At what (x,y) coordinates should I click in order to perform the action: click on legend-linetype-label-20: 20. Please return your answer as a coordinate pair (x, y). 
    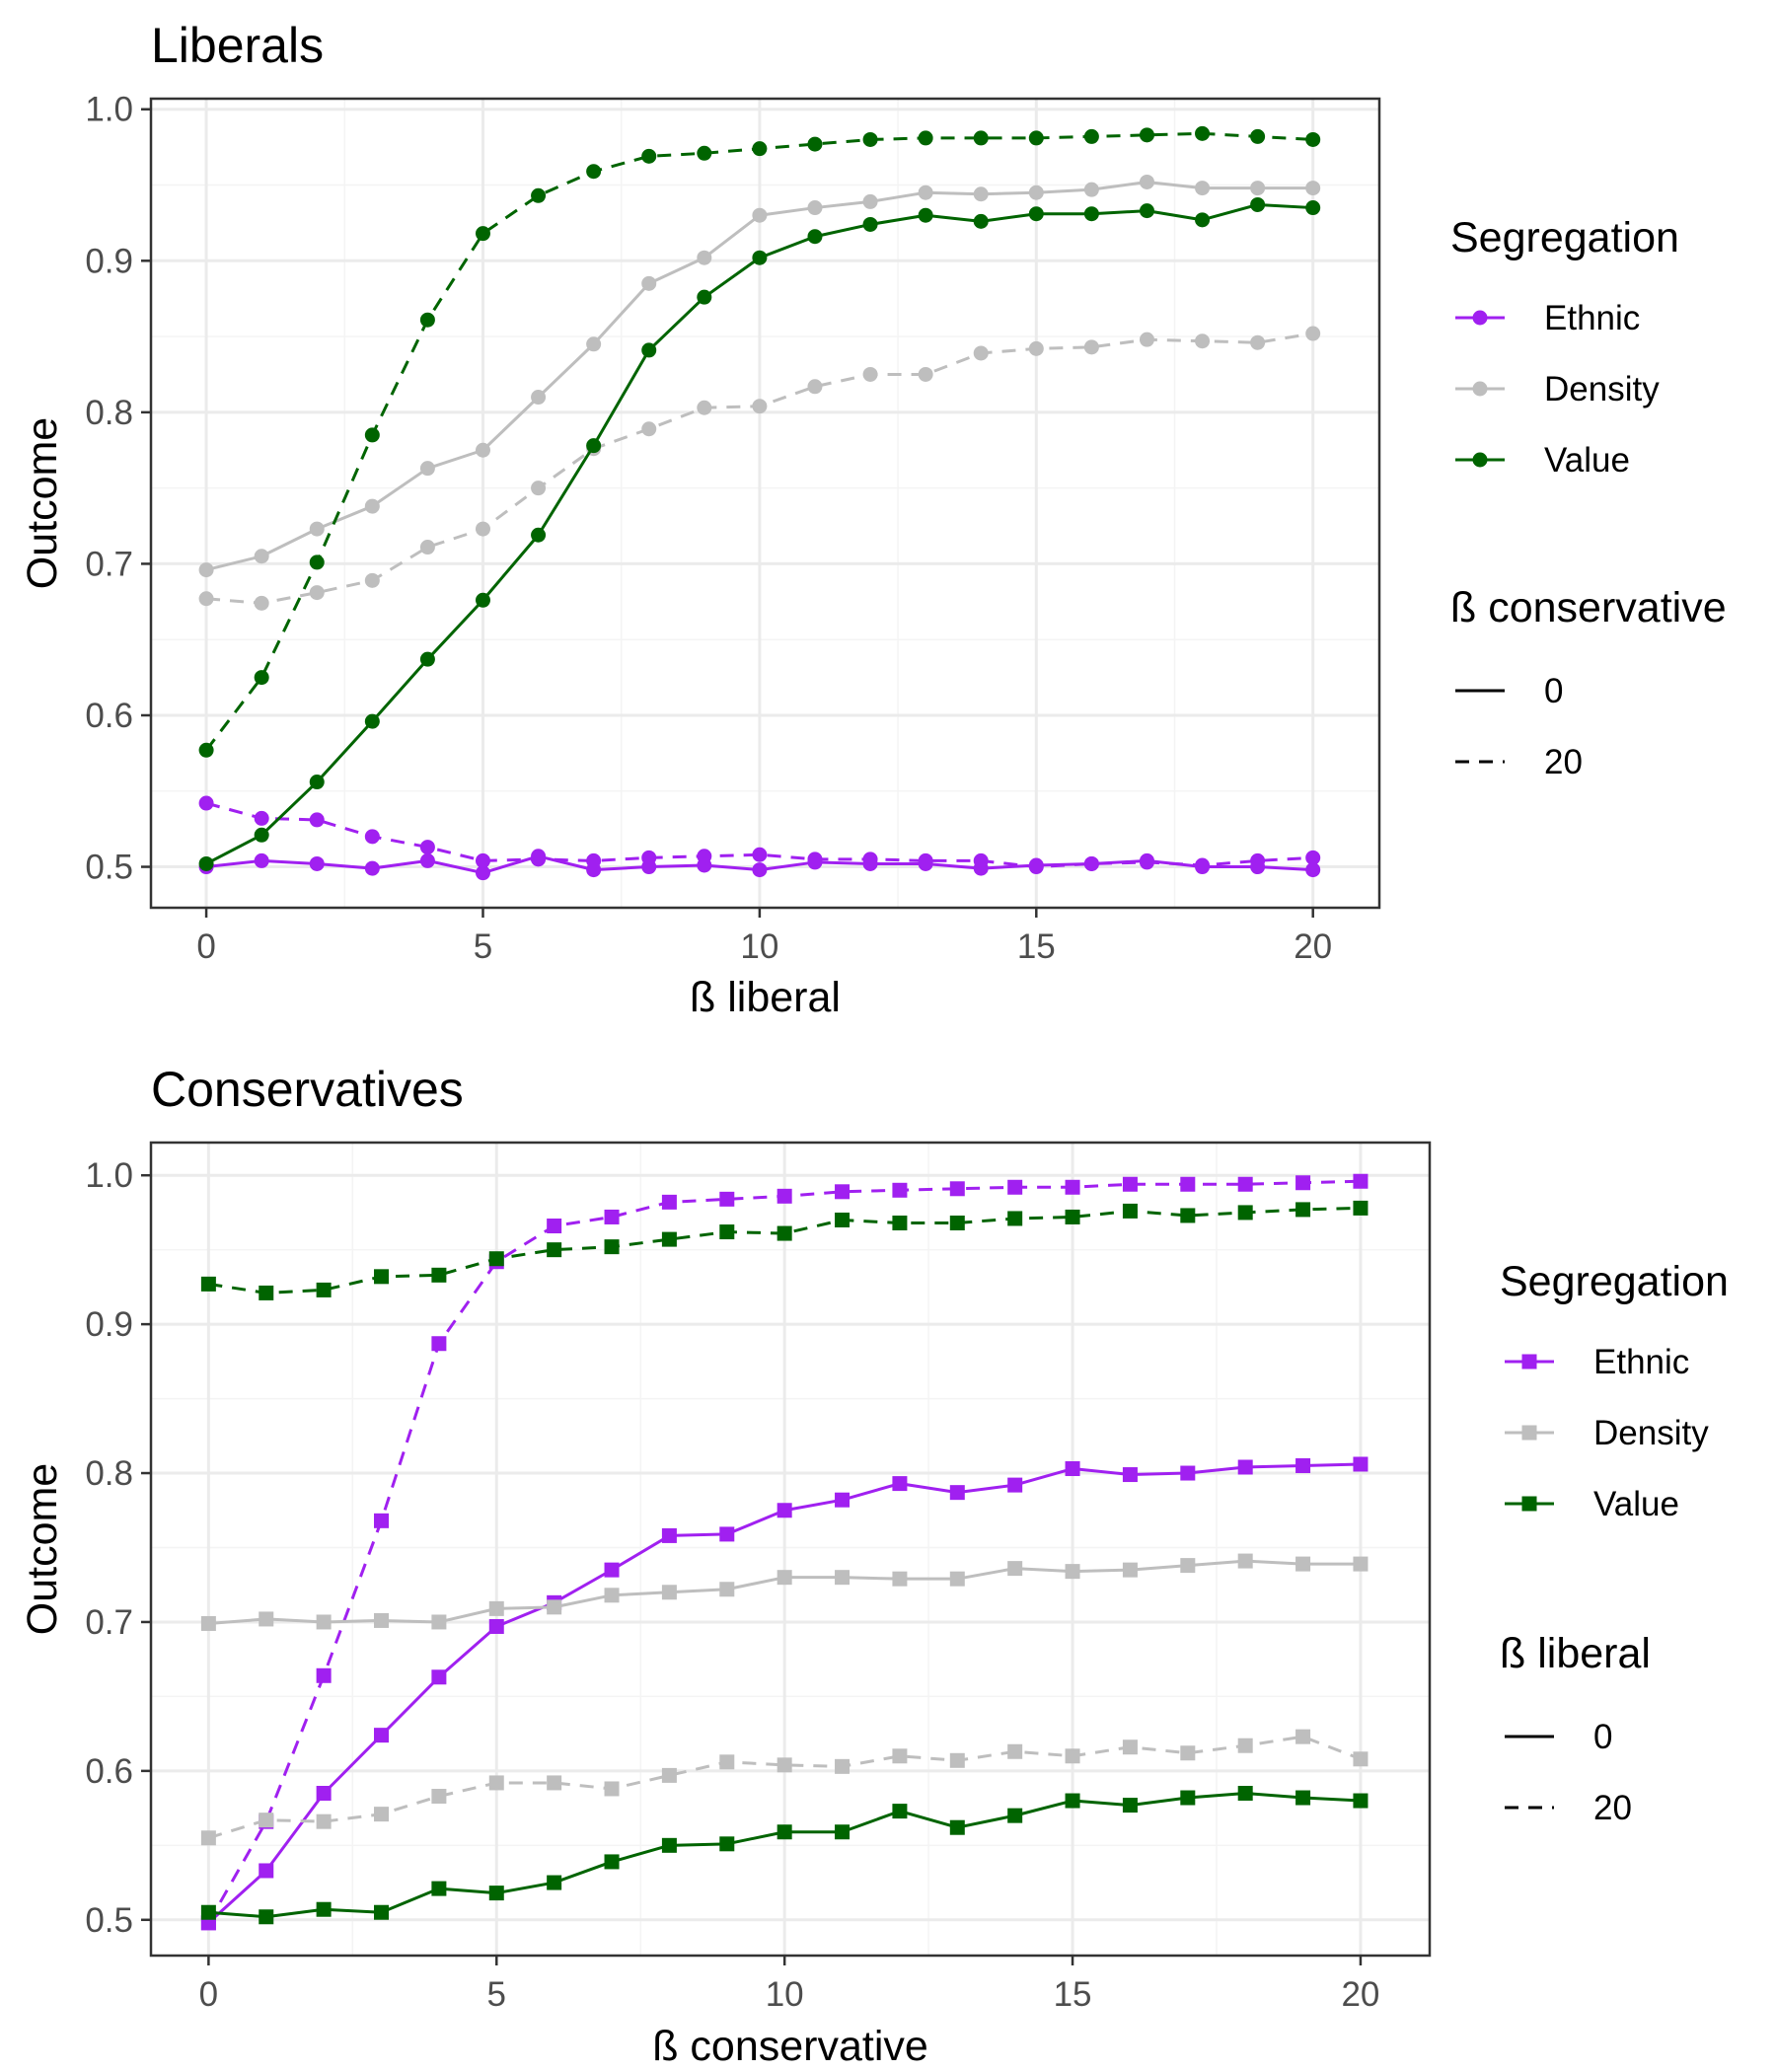
    Looking at the image, I should click on (1613, 1808).